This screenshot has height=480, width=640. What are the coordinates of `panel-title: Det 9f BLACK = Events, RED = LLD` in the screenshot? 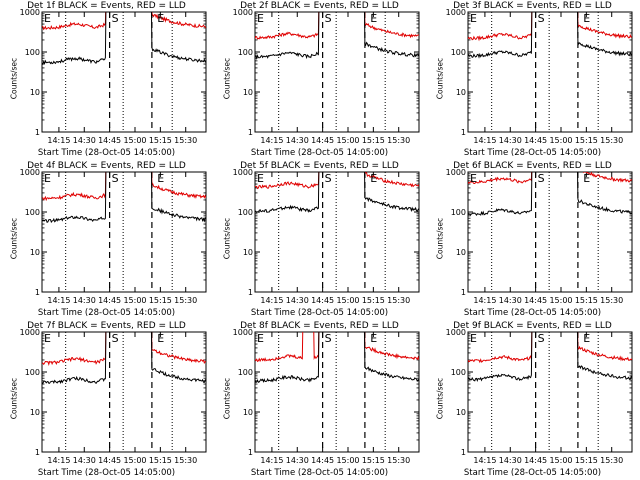 It's located at (532, 326).